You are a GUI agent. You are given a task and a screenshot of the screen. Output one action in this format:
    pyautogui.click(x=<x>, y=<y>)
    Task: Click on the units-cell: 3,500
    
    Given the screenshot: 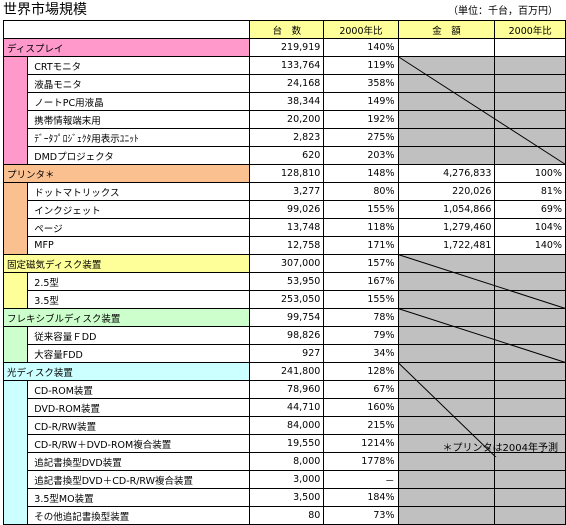 What is the action you would take?
    pyautogui.click(x=287, y=497)
    